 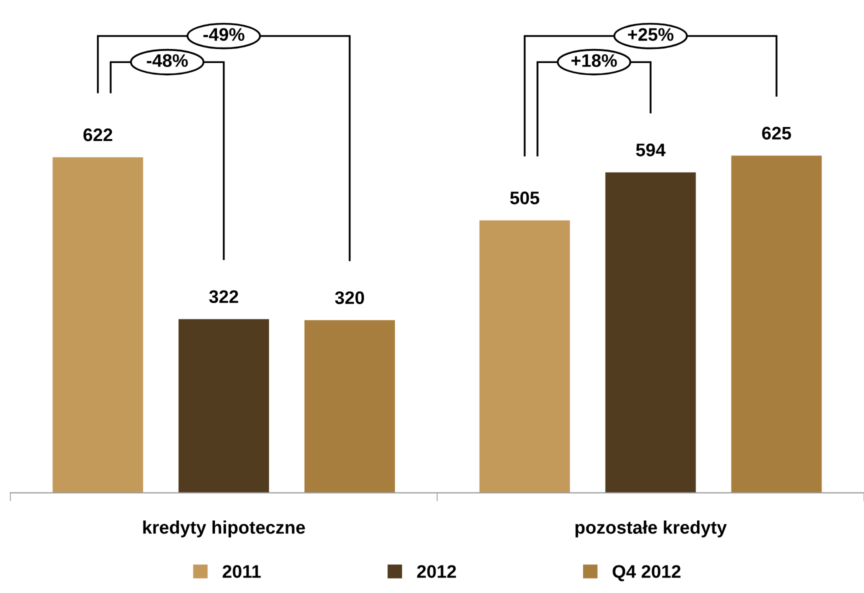 I want to click on legend-label: Q4 2012, so click(x=646, y=573).